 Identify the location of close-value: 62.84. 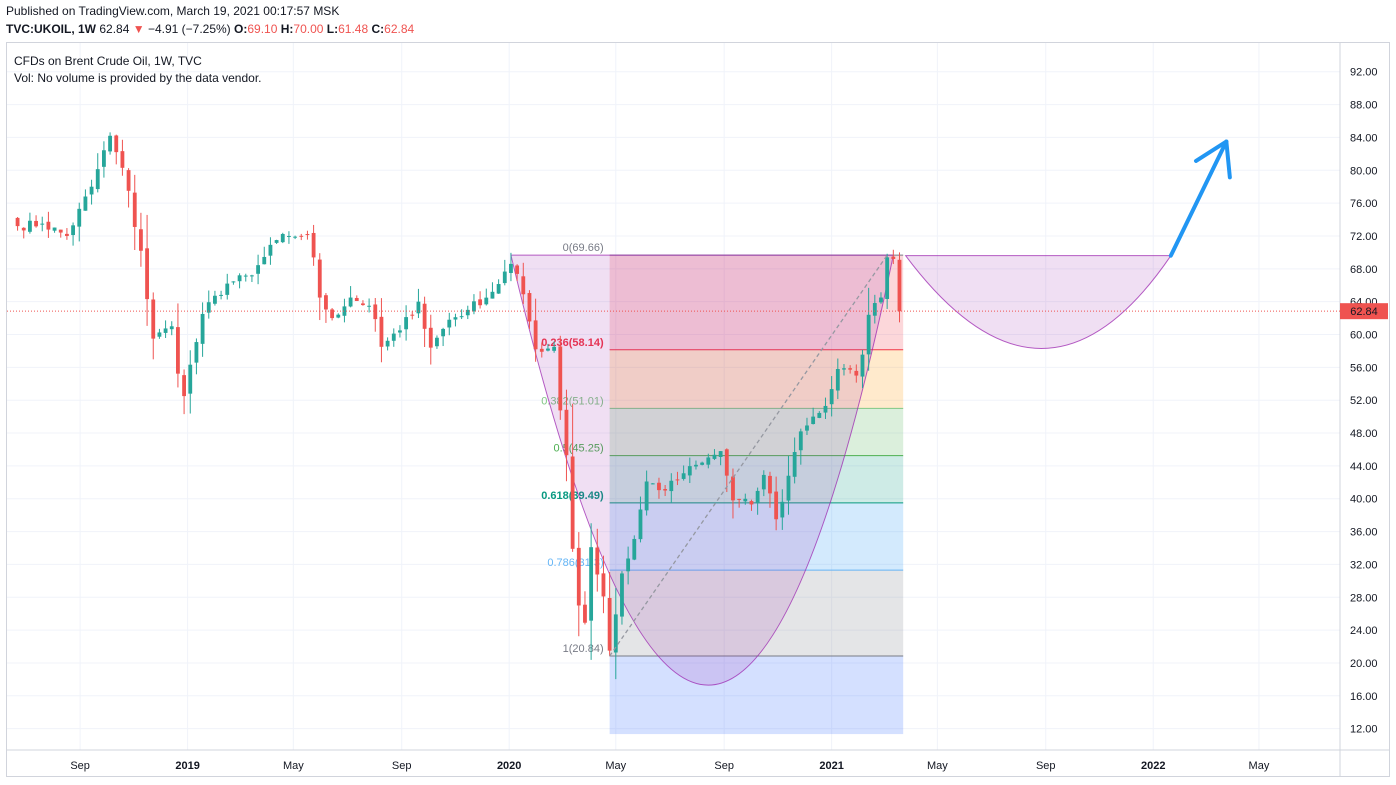
(399, 29).